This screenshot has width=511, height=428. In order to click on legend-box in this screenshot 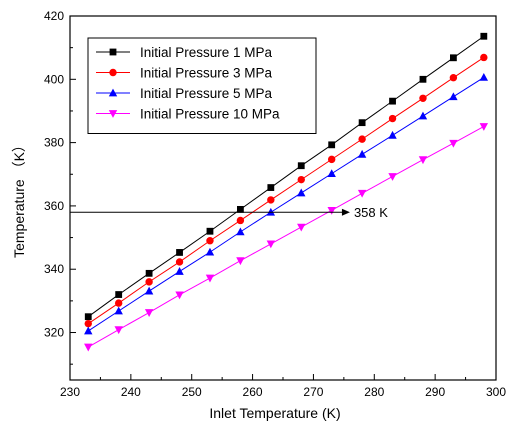, I will do `click(202, 85)`.